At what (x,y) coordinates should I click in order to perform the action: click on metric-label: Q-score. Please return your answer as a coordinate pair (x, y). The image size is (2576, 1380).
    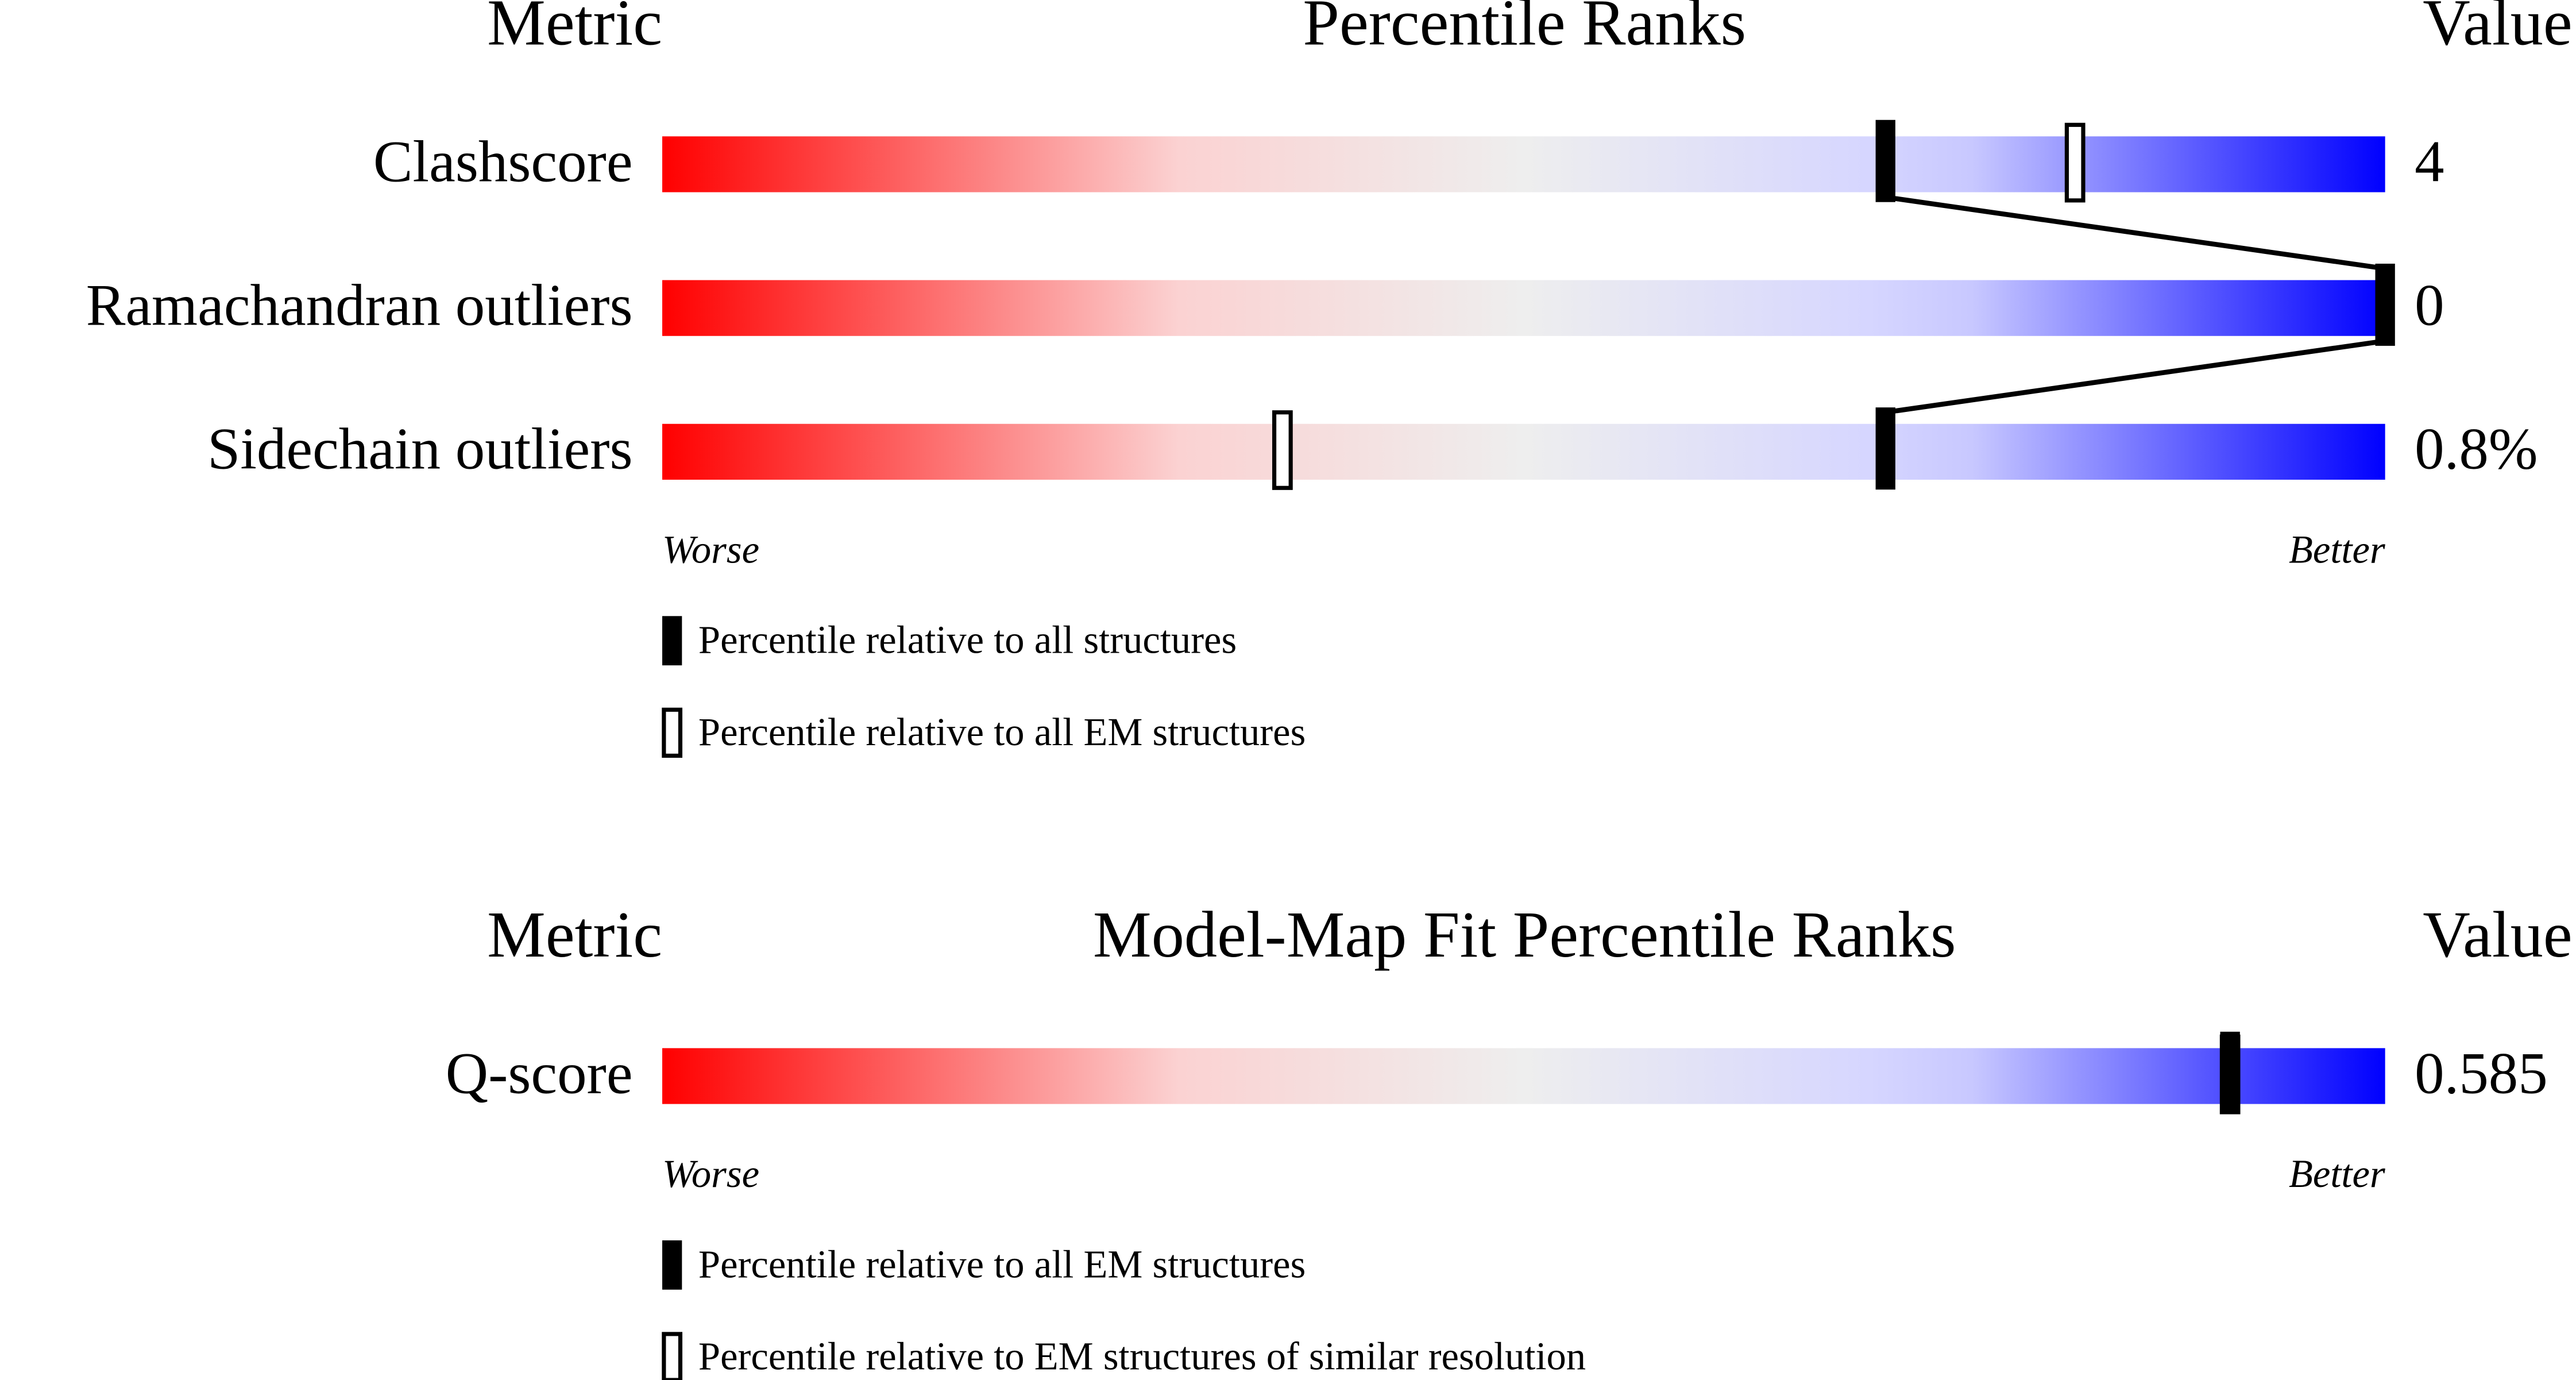
    Looking at the image, I should click on (539, 1073).